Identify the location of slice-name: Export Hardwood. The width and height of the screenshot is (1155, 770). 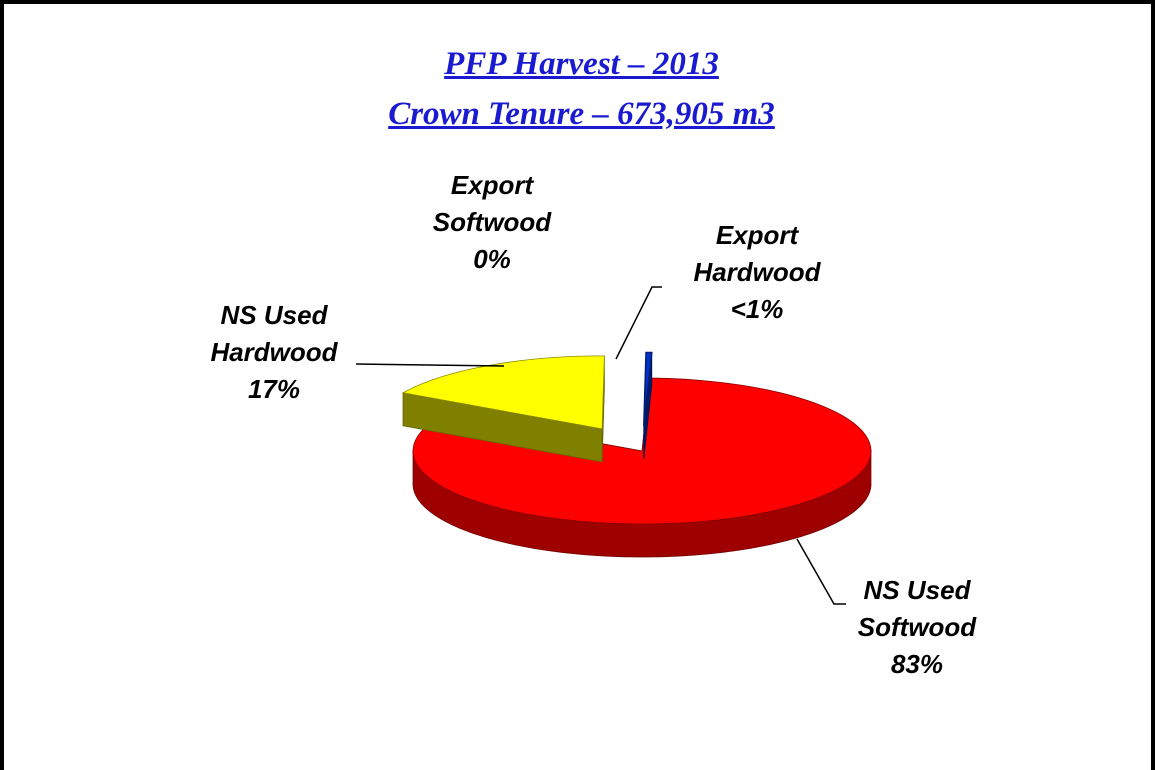
(757, 253).